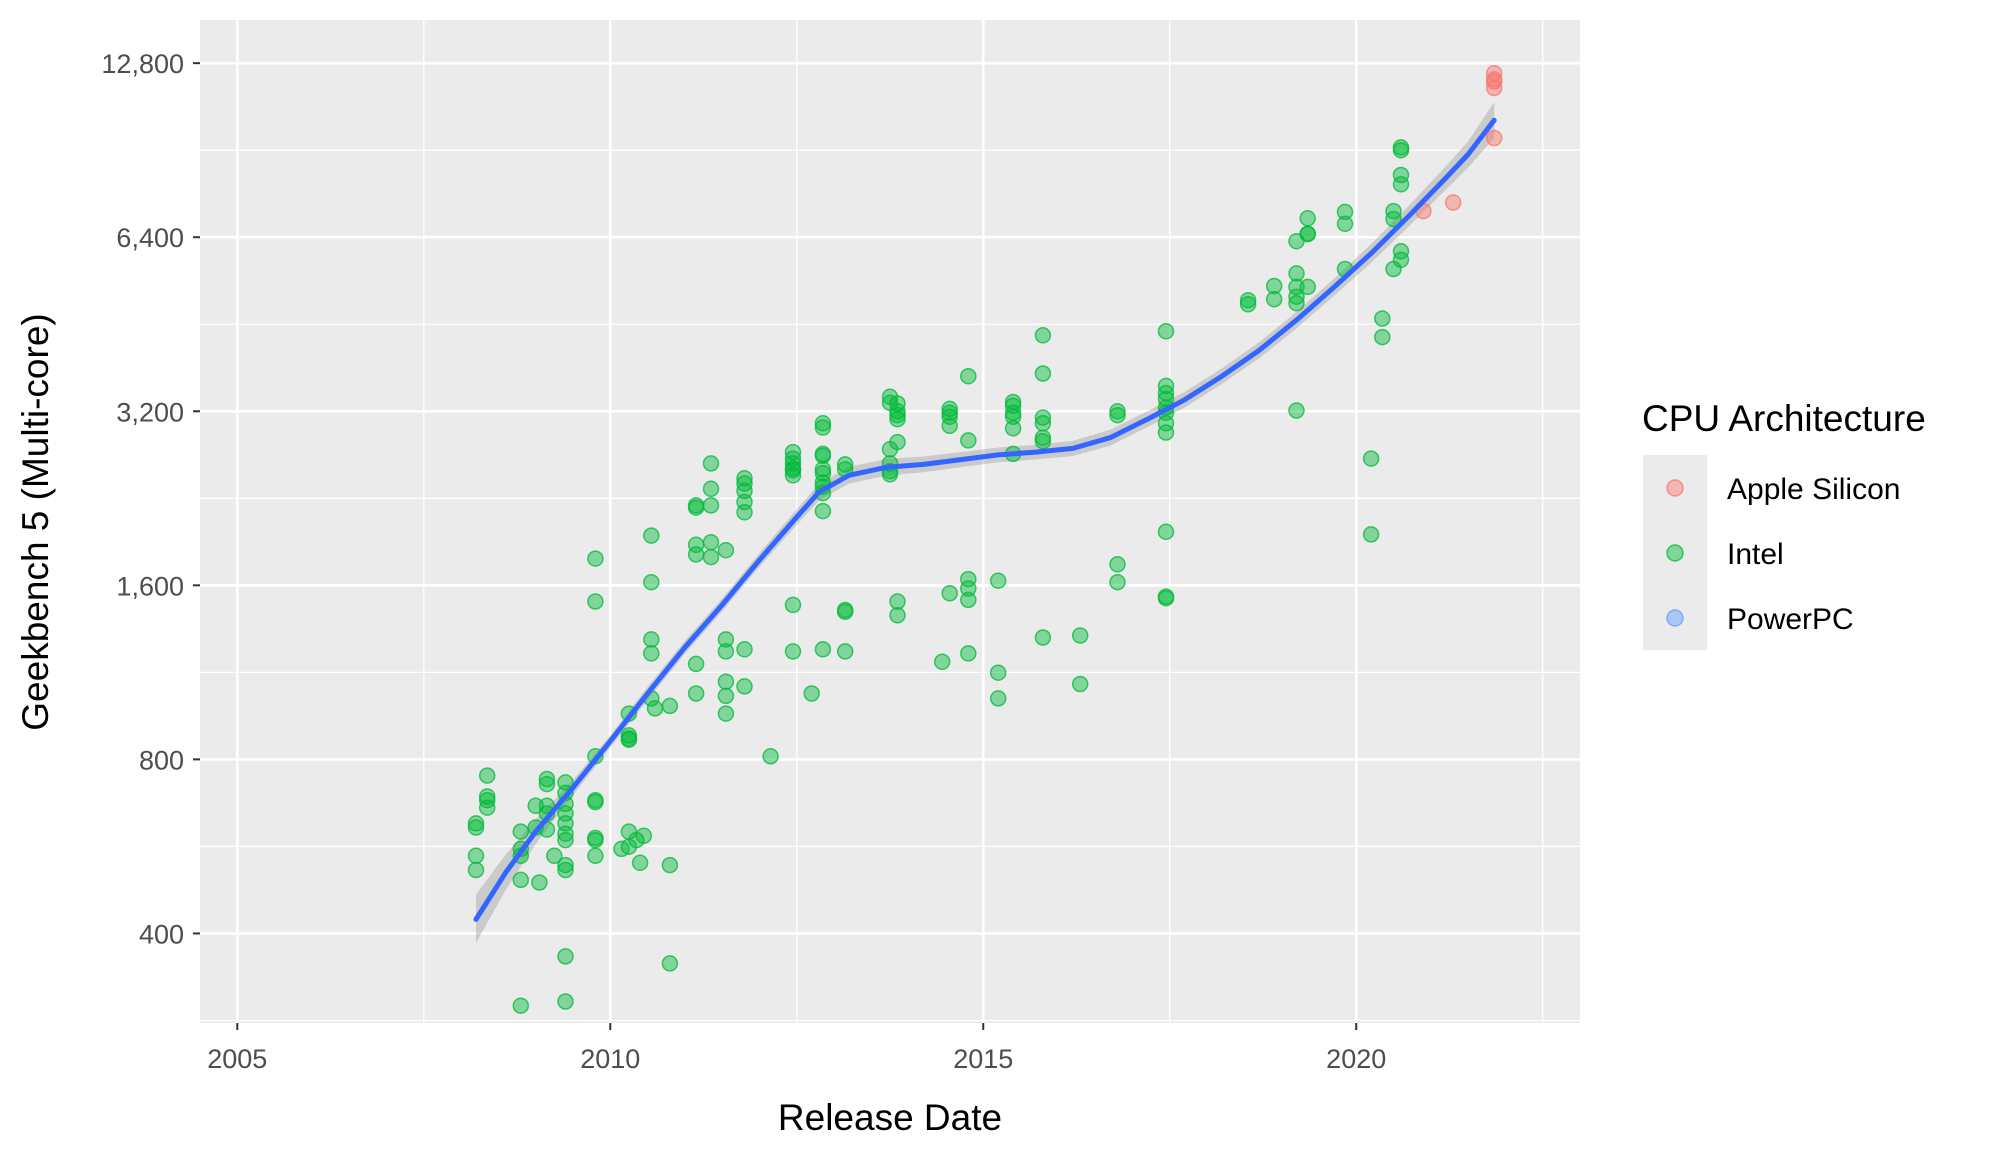 This screenshot has height=1159, width=2000. What do you see at coordinates (150, 586) in the screenshot?
I see `y-tick-label: 1,600` at bounding box center [150, 586].